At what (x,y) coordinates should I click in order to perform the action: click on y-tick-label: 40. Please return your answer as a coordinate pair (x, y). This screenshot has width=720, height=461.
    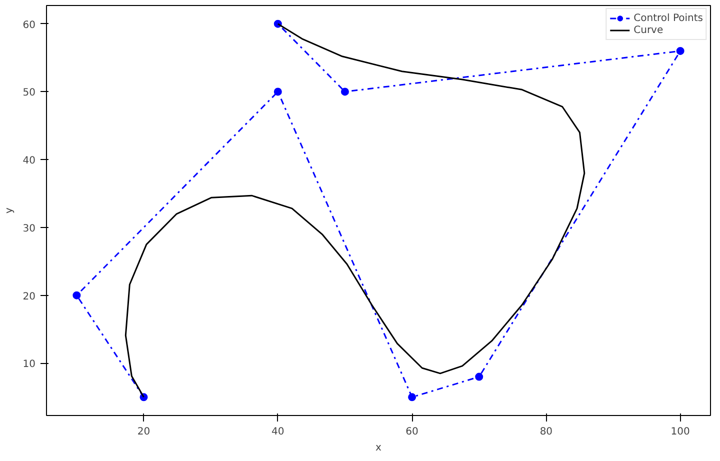
    Looking at the image, I should click on (29, 161).